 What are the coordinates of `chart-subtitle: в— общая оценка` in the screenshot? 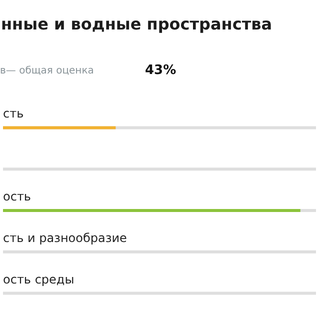 It's located at (47, 71).